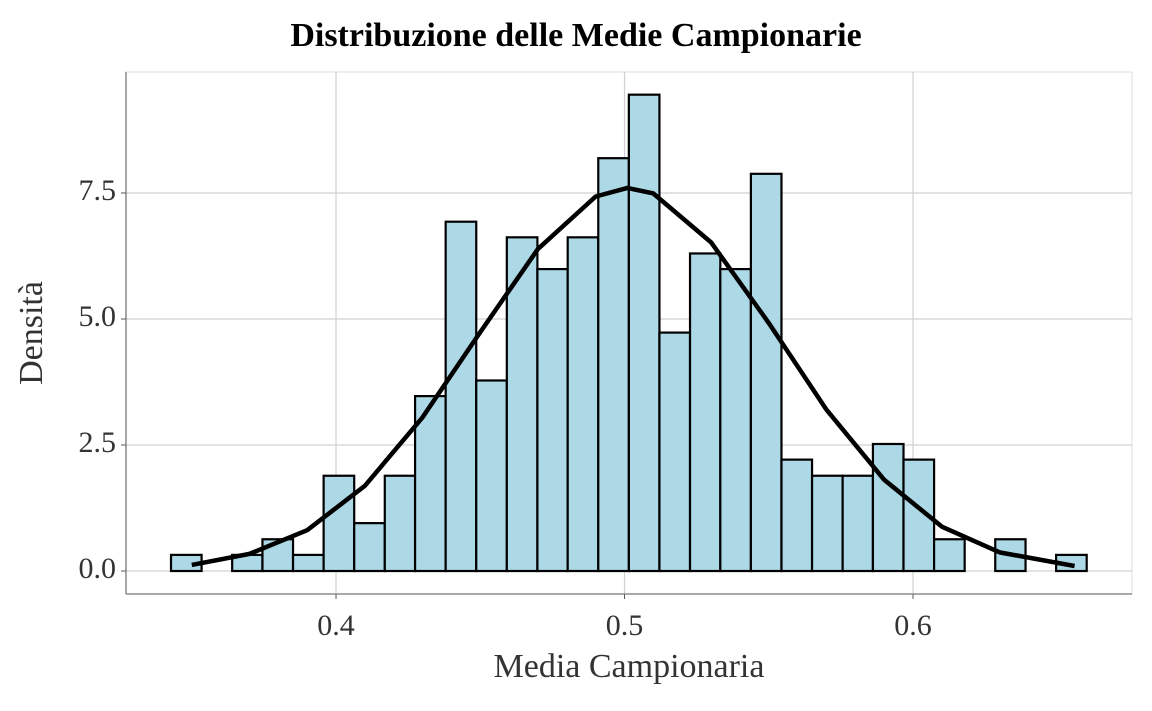 This screenshot has width=1152, height=711. Describe the element at coordinates (629, 666) in the screenshot. I see `x-axis-label: Media Campionaria` at that location.